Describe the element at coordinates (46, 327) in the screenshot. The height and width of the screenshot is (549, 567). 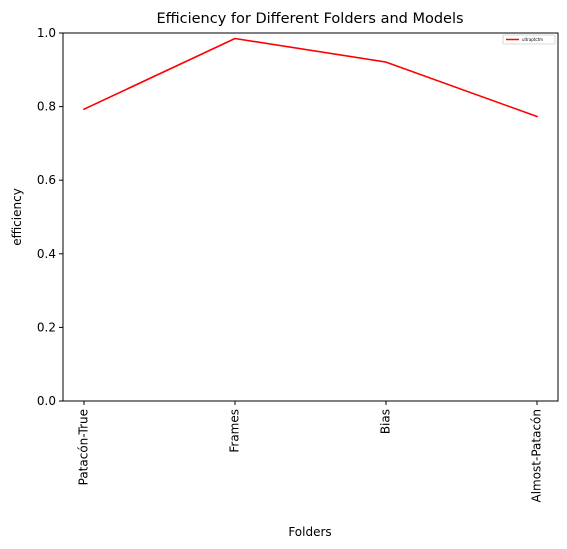
I see `y-tick-label: 0.2` at that location.